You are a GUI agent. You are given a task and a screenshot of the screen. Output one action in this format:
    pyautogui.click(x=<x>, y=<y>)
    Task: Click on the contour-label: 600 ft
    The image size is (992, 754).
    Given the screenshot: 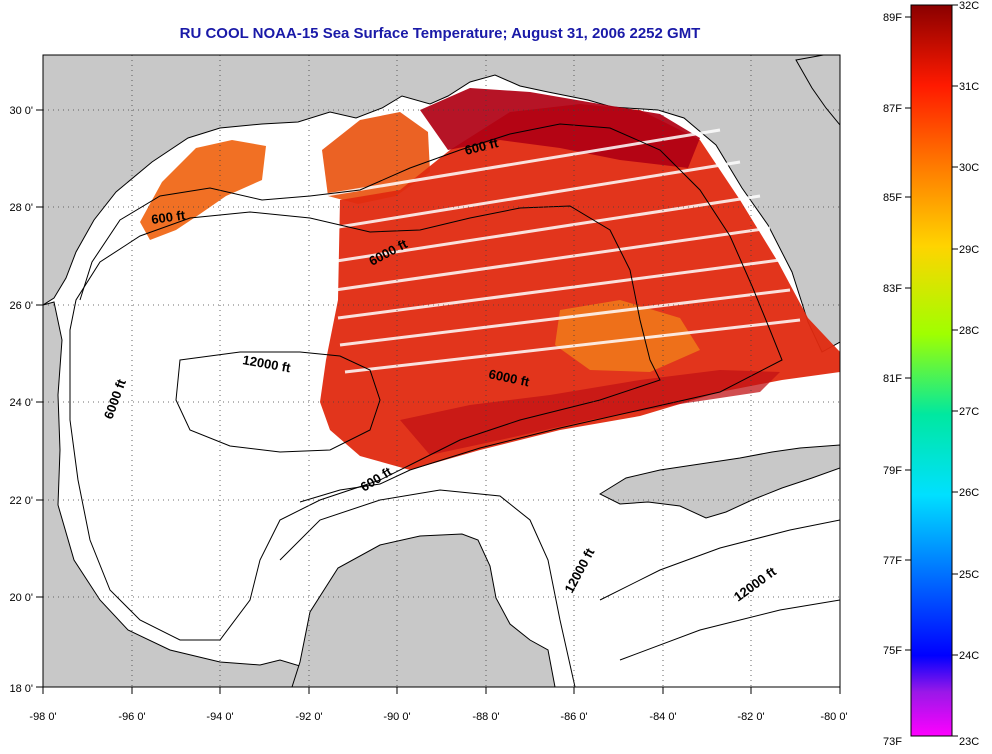 What is the action you would take?
    pyautogui.click(x=168, y=217)
    